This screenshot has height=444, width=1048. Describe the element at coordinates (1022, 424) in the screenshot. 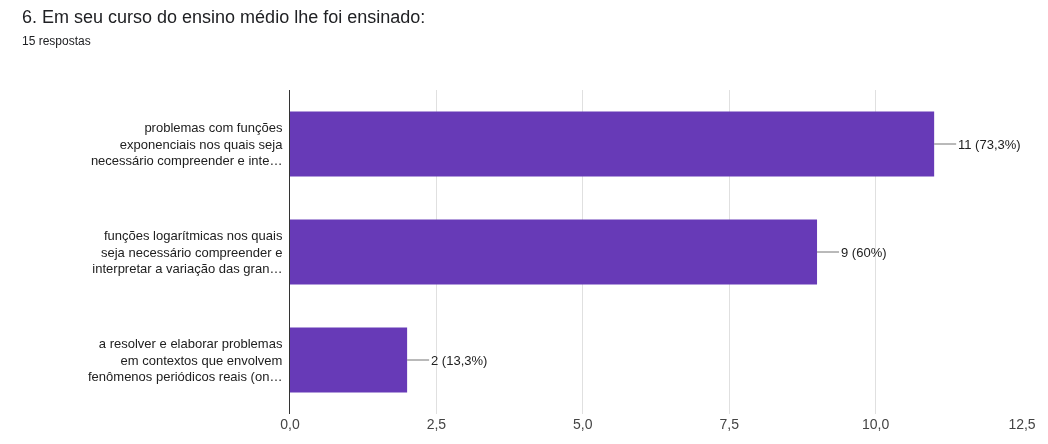

I see `x-tick-label: 12,5` at that location.